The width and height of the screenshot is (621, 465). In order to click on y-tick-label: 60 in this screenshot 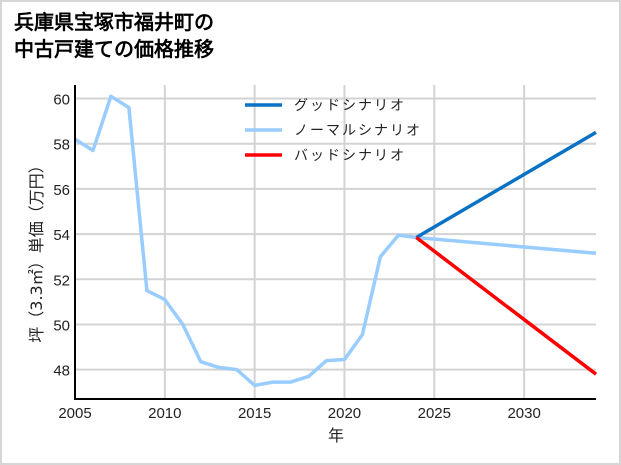, I will do `click(61, 100)`.